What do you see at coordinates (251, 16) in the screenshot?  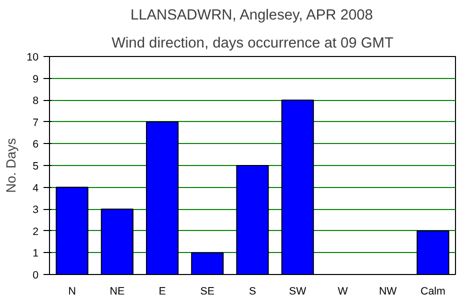 I see `chart-title: LLANSADWRN, Anglesey, APR 2008` at bounding box center [251, 16].